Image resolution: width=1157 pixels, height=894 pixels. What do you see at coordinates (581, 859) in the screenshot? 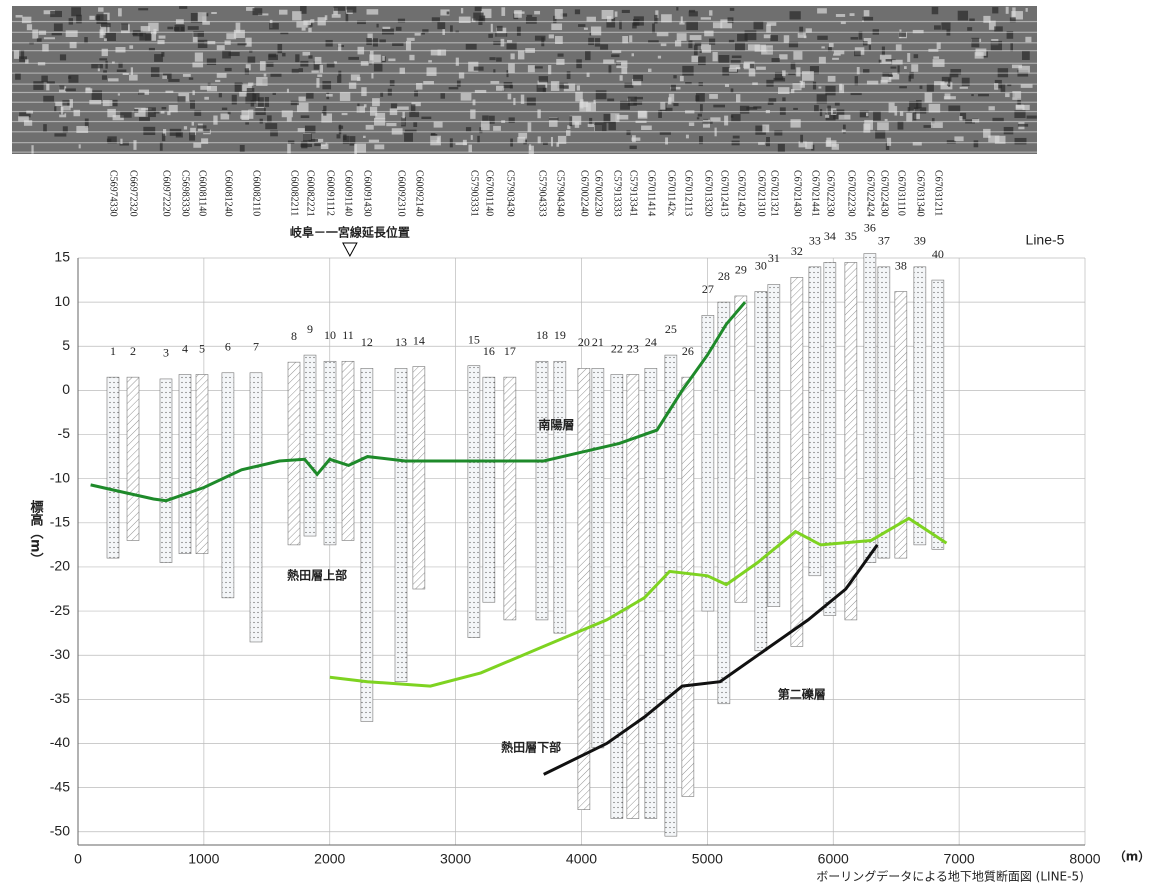
I see `x-tick-label: 4000` at bounding box center [581, 859].